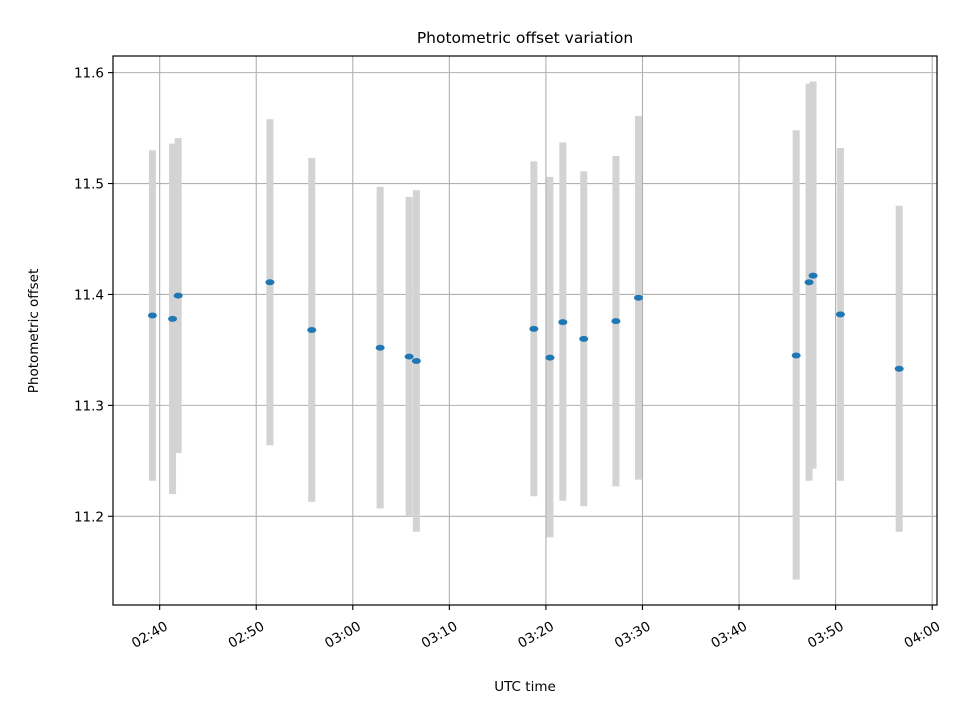  Describe the element at coordinates (729, 634) in the screenshot. I see `x-tick-label: 03:40` at that location.